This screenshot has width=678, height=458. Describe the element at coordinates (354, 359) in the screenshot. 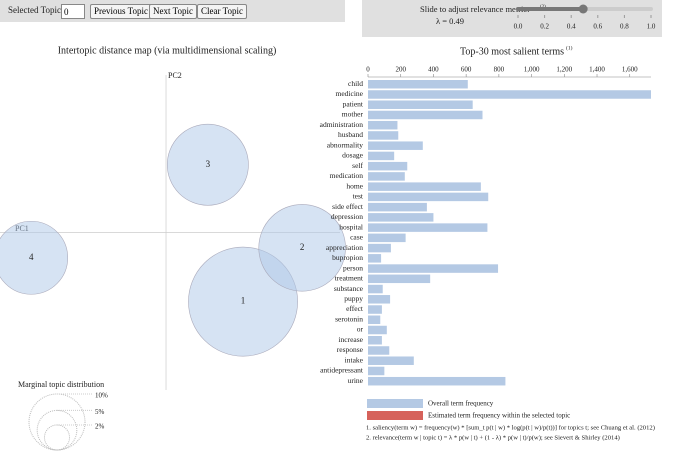

I see `term-label: intake` at that location.